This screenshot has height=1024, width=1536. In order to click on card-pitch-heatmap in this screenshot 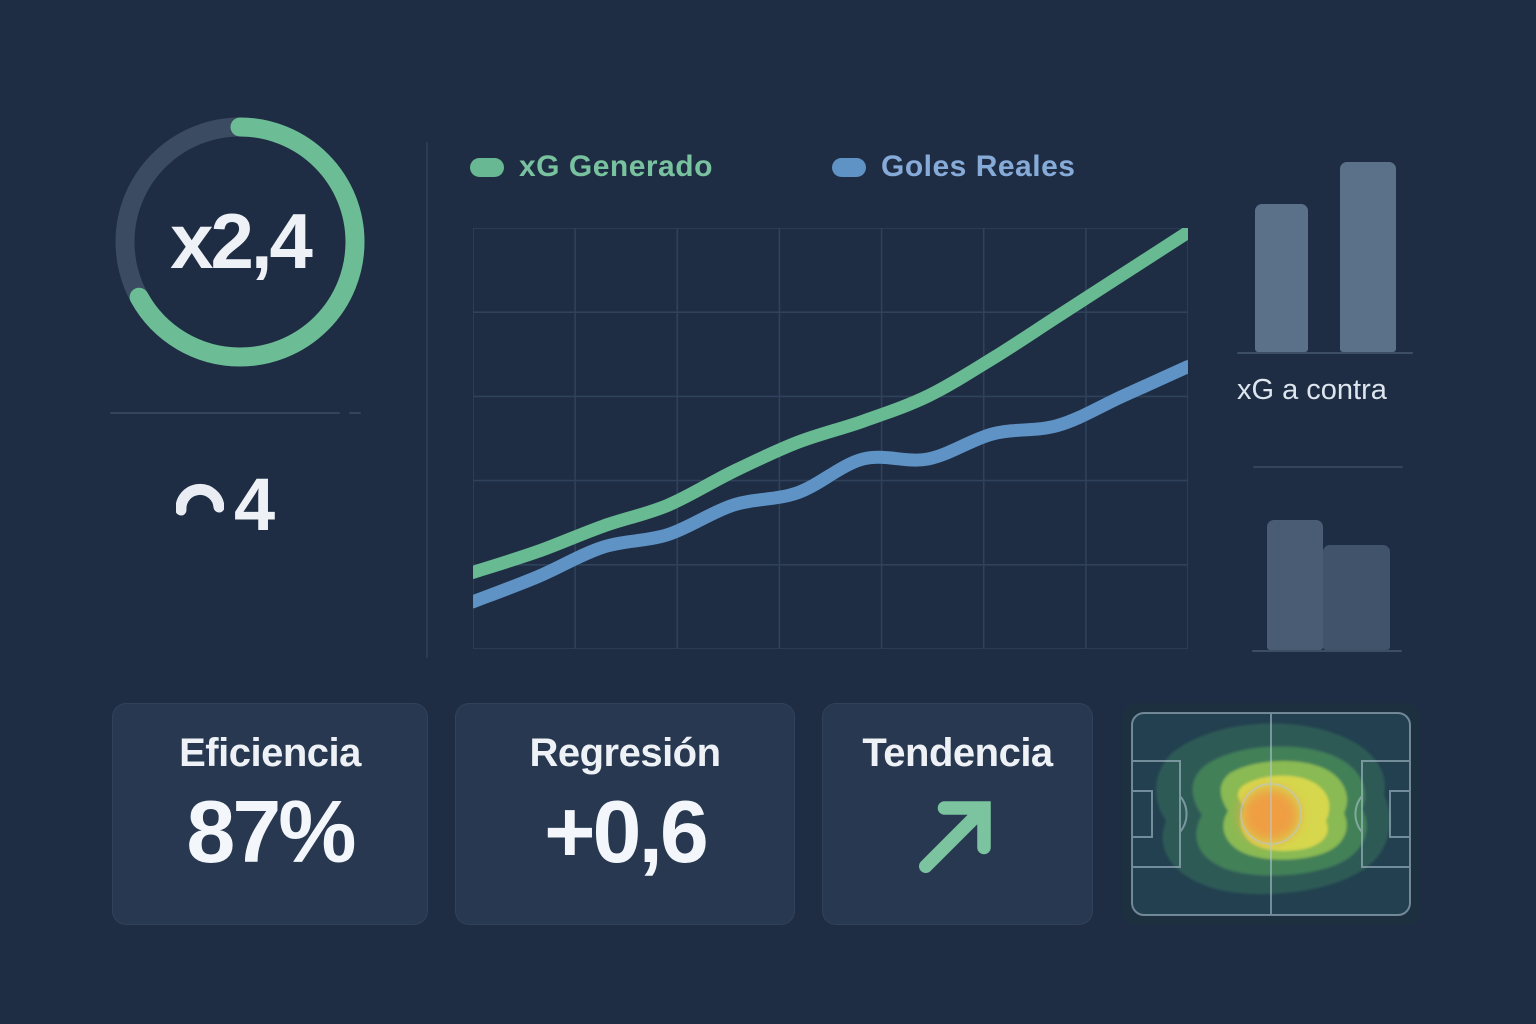, I will do `click(1271, 814)`.